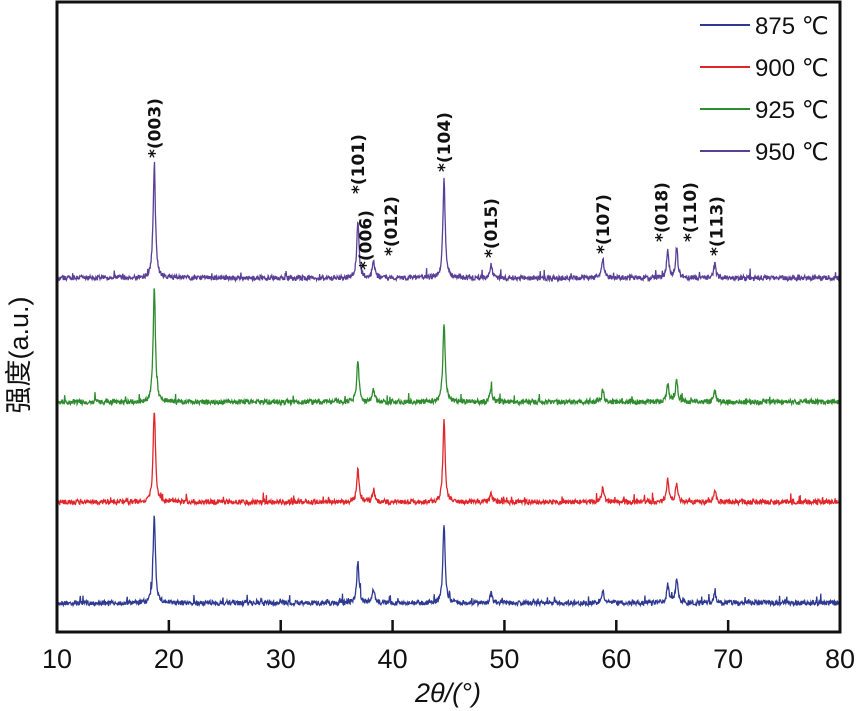 This screenshot has height=711, width=856. Describe the element at coordinates (19, 354) in the screenshot. I see `y-axis-label: 强度(a.u.)` at that location.